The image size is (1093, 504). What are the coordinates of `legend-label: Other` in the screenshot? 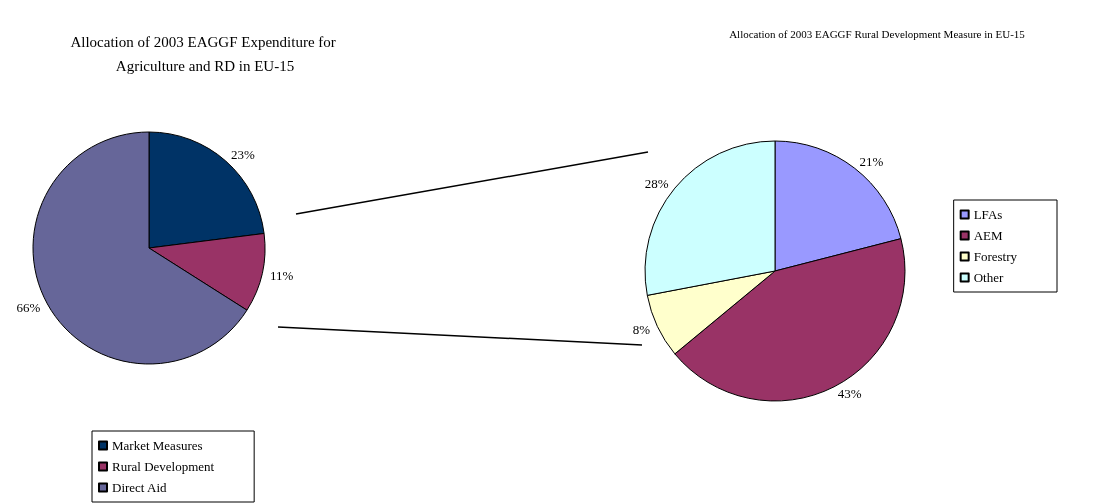 It's located at (988, 277).